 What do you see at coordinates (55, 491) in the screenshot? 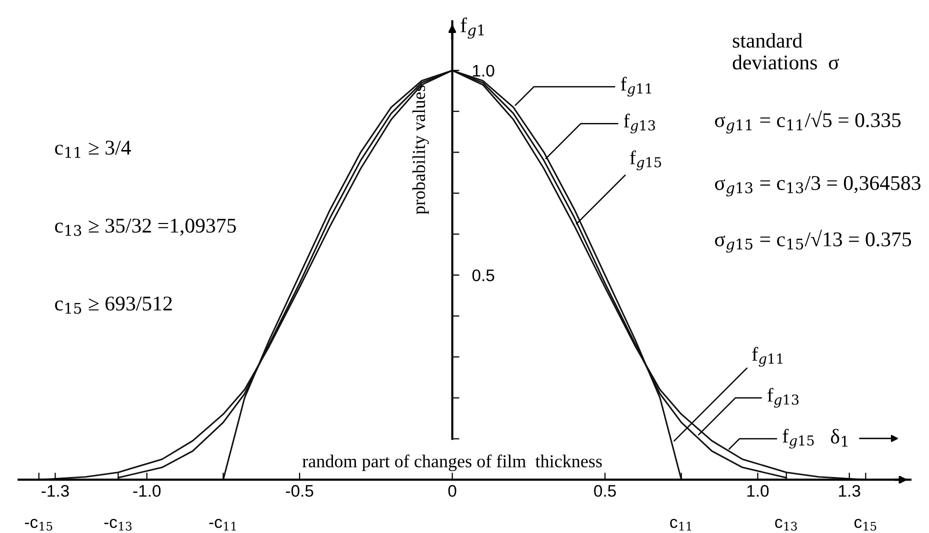
I see `x-tick-label: -1.3` at bounding box center [55, 491].